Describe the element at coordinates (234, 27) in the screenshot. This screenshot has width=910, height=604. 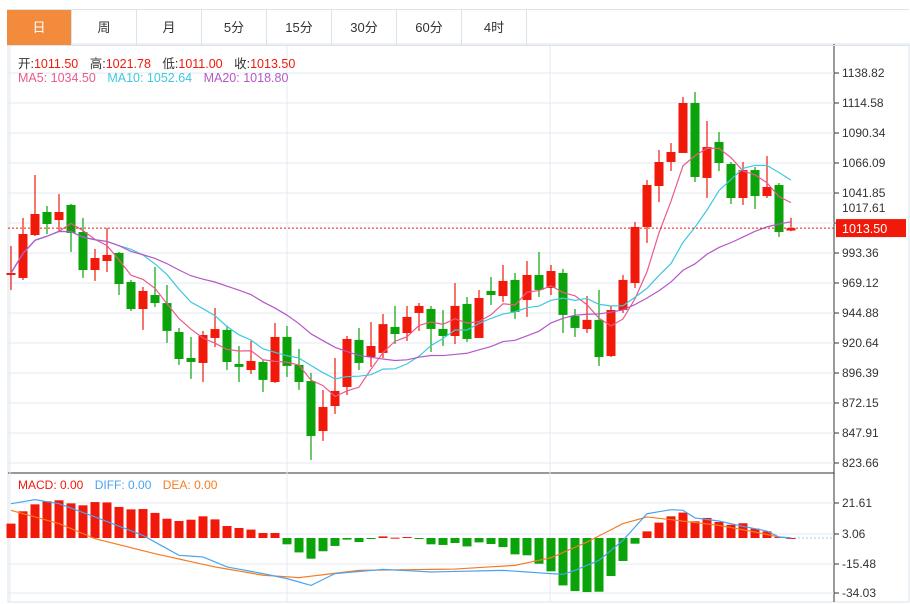
I see `tab-3: 5分` at that location.